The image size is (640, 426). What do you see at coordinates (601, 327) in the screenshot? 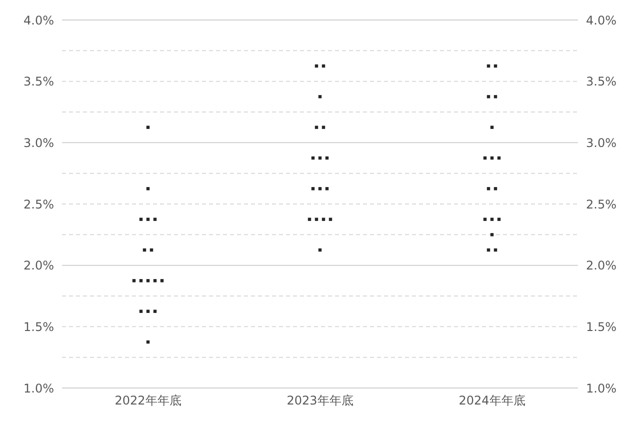
I see `y2-tick-label: 1.5%` at bounding box center [601, 327].